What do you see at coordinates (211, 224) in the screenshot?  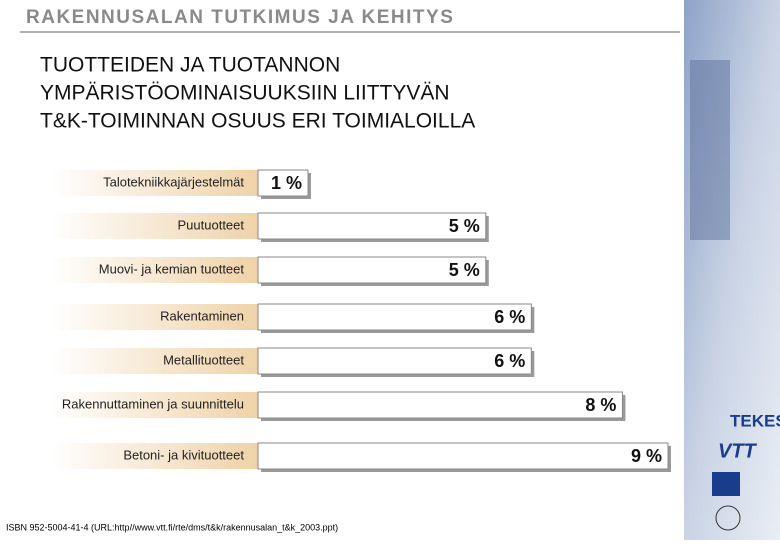 I see `category-label: Puutuotteet` at bounding box center [211, 224].